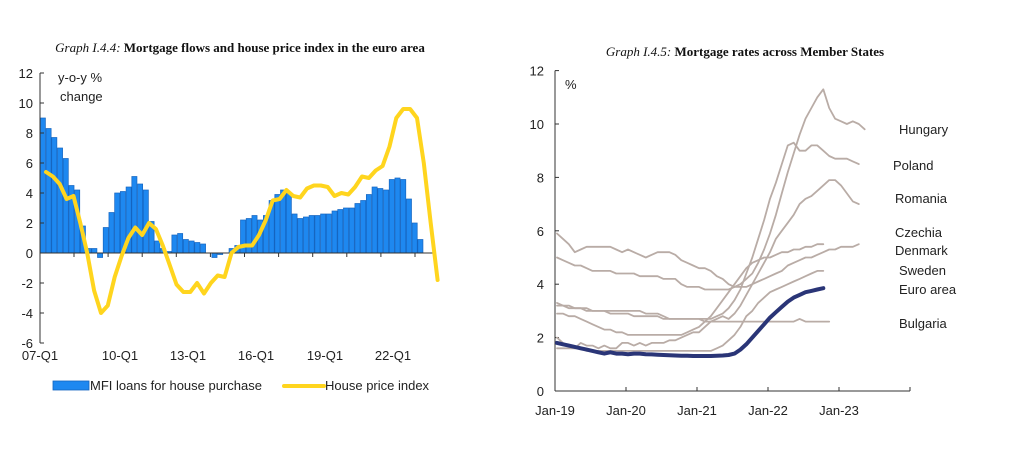 This screenshot has height=463, width=1022. What do you see at coordinates (919, 232) in the screenshot?
I see `series-label-czechia: Czechia` at bounding box center [919, 232].